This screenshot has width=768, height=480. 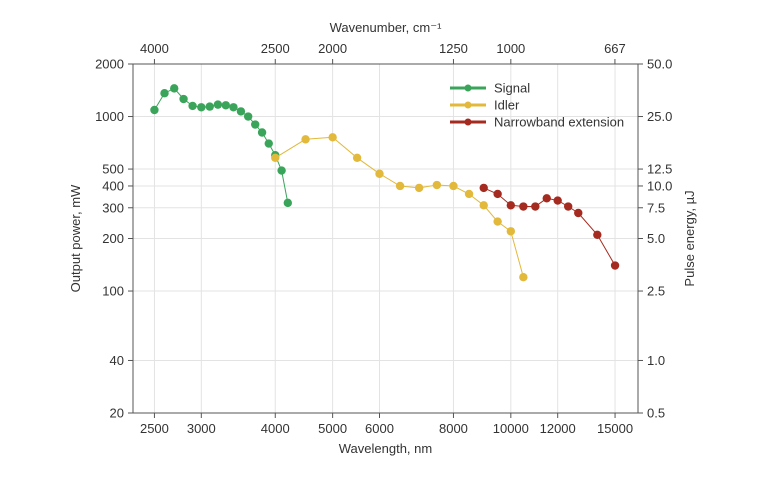 I want to click on legend-label: Narrowband extension, so click(x=559, y=122).